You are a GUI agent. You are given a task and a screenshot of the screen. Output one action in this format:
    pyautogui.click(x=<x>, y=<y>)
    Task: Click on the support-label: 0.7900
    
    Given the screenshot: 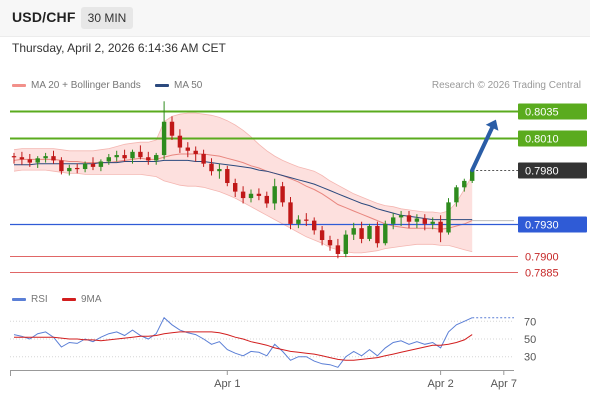 What is the action you would take?
    pyautogui.click(x=542, y=258)
    